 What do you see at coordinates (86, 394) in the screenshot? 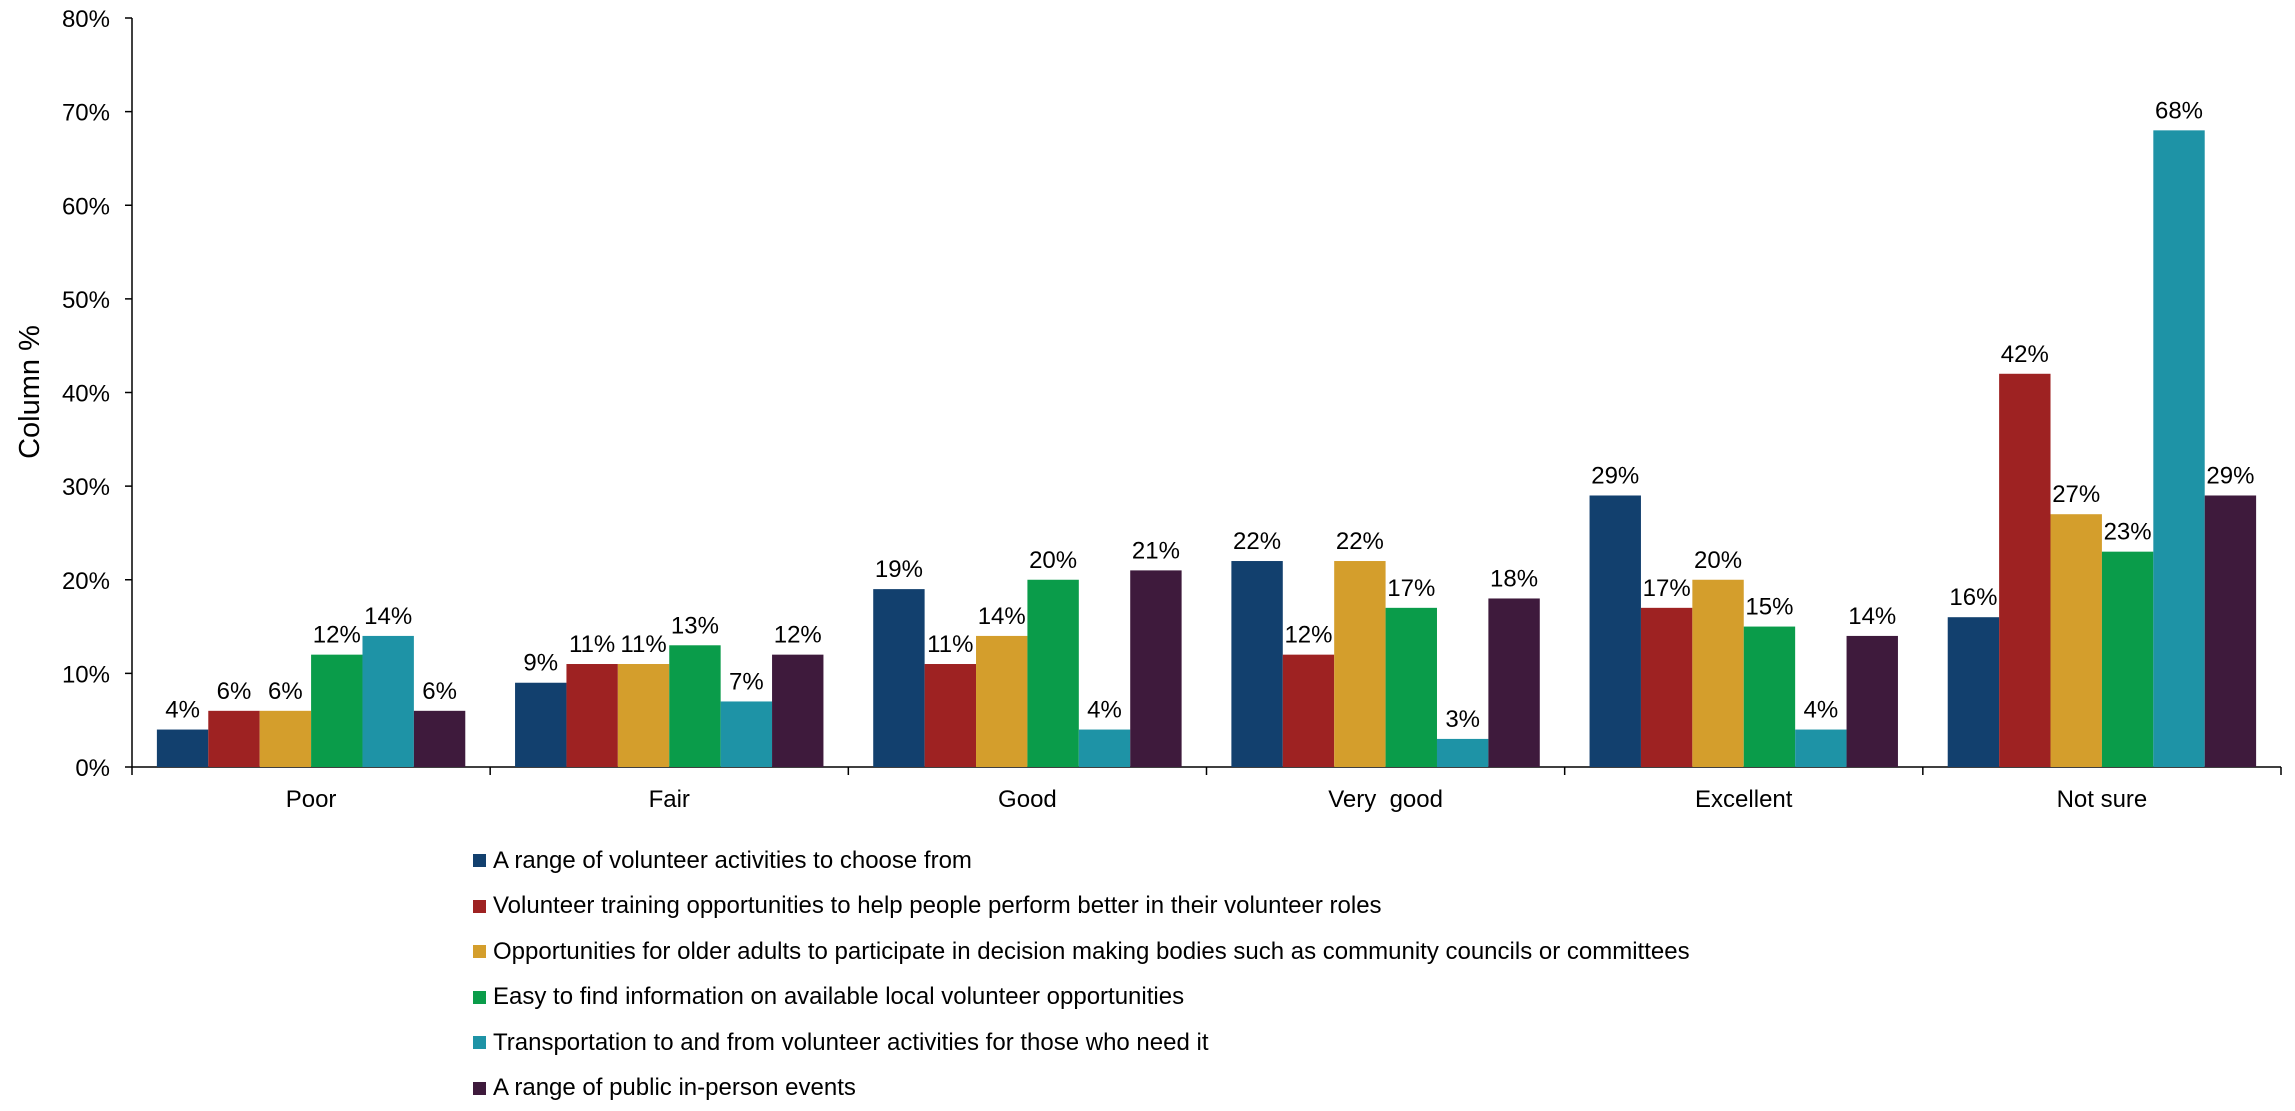
I see `y-tick-label: 40%` at bounding box center [86, 394].